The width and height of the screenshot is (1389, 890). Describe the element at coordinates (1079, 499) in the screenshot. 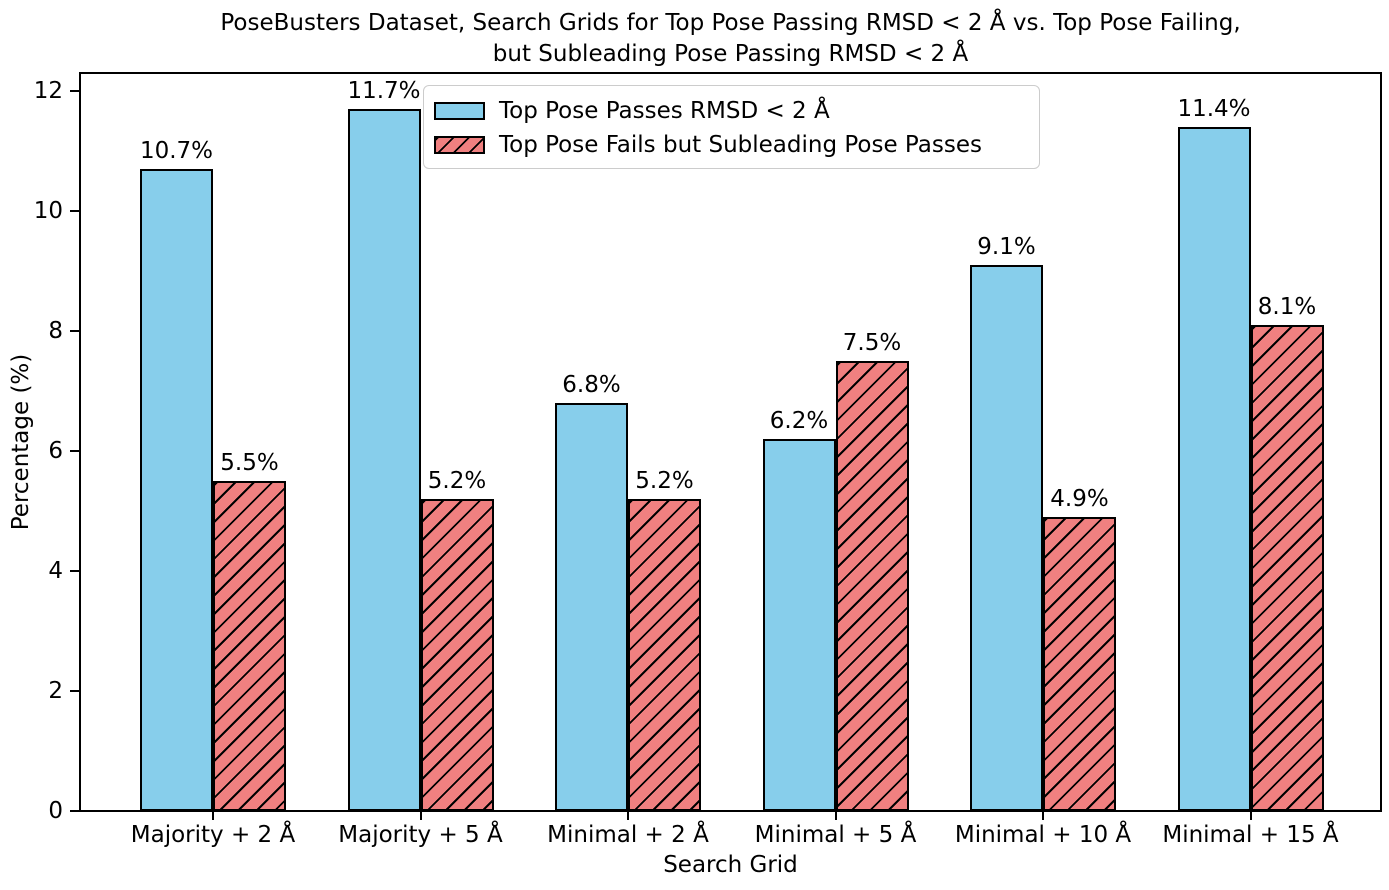

I see `bar-value-label: 4.9%` at that location.